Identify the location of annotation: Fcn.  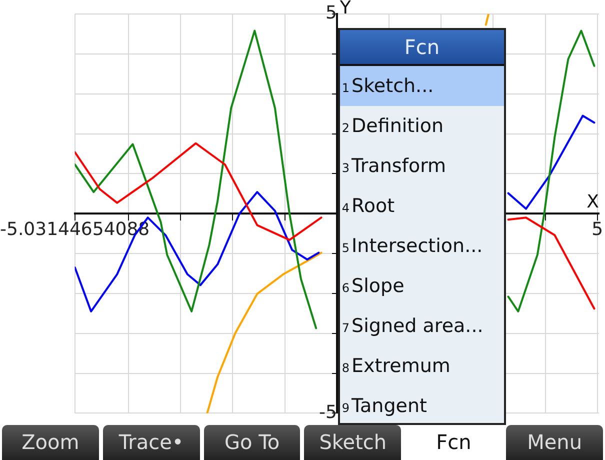
(422, 48).